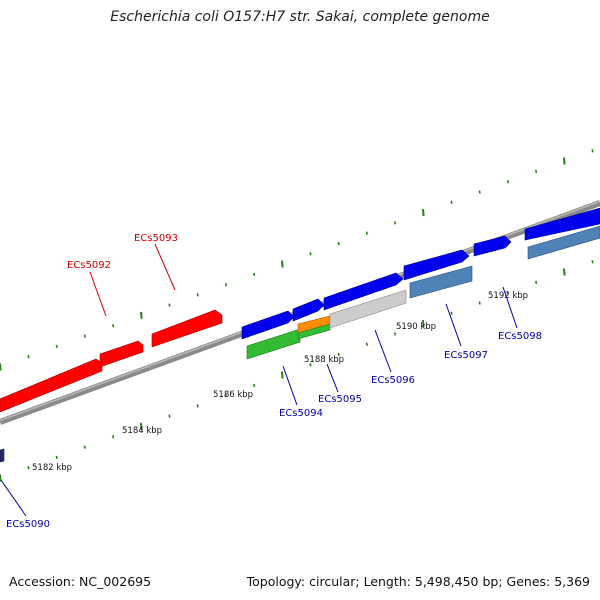  What do you see at coordinates (2, 455) in the screenshot?
I see `gene-feature-ecs5090` at bounding box center [2, 455].